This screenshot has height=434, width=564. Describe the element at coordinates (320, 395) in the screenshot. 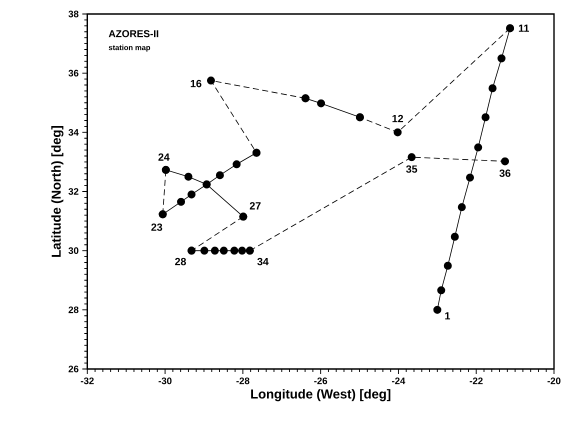

I see `x-axis-title: Longitude (West) [deg]` at that location.